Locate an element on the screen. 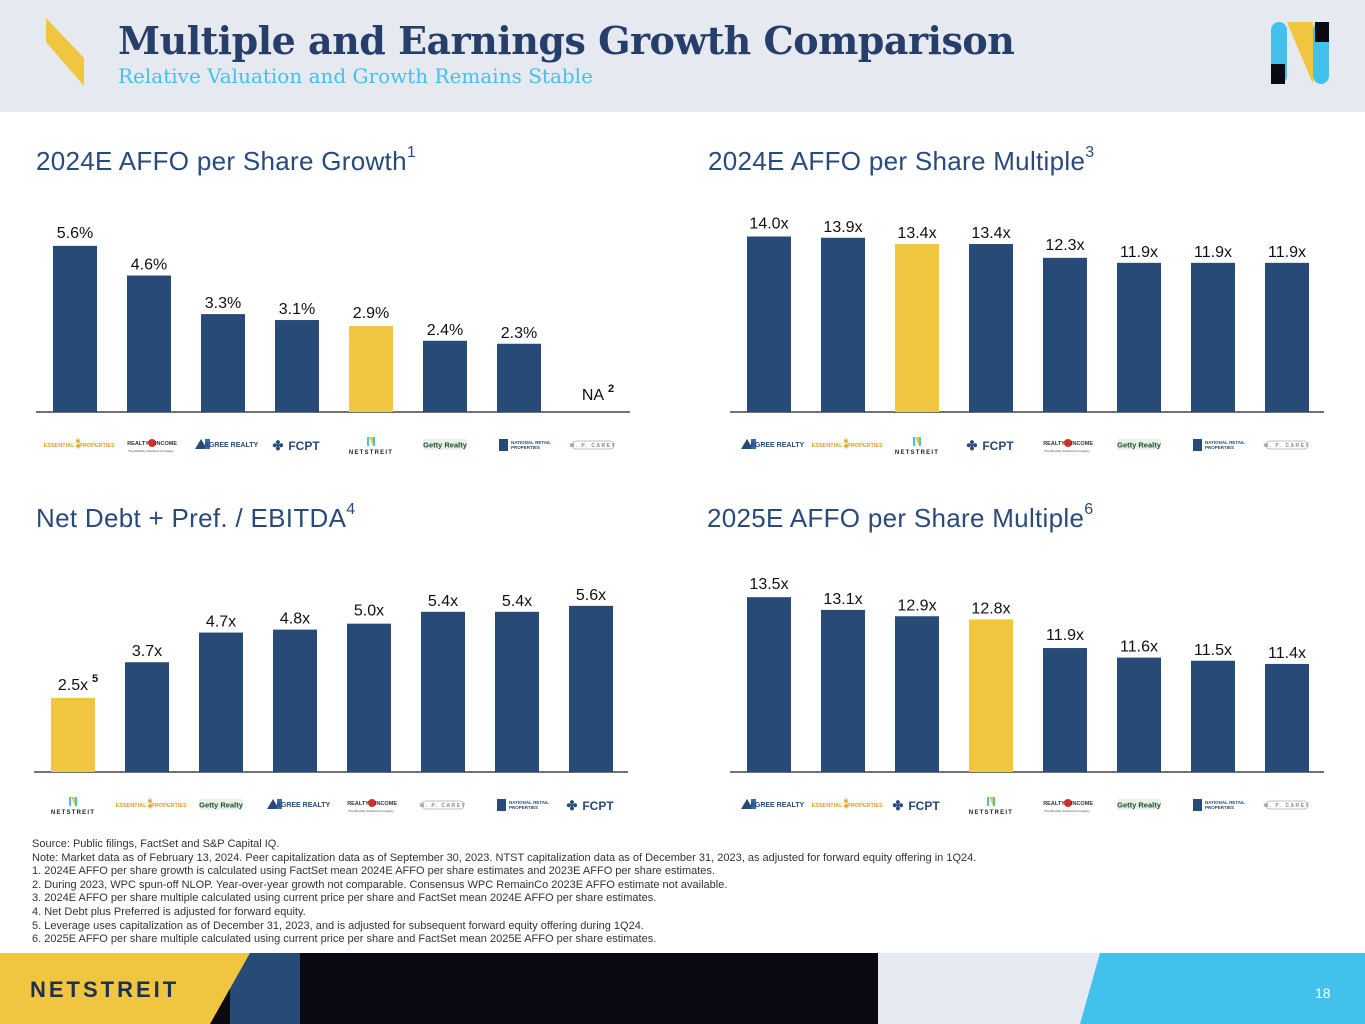  data-label-agree-realty: 4.8x is located at coordinates (295, 619).